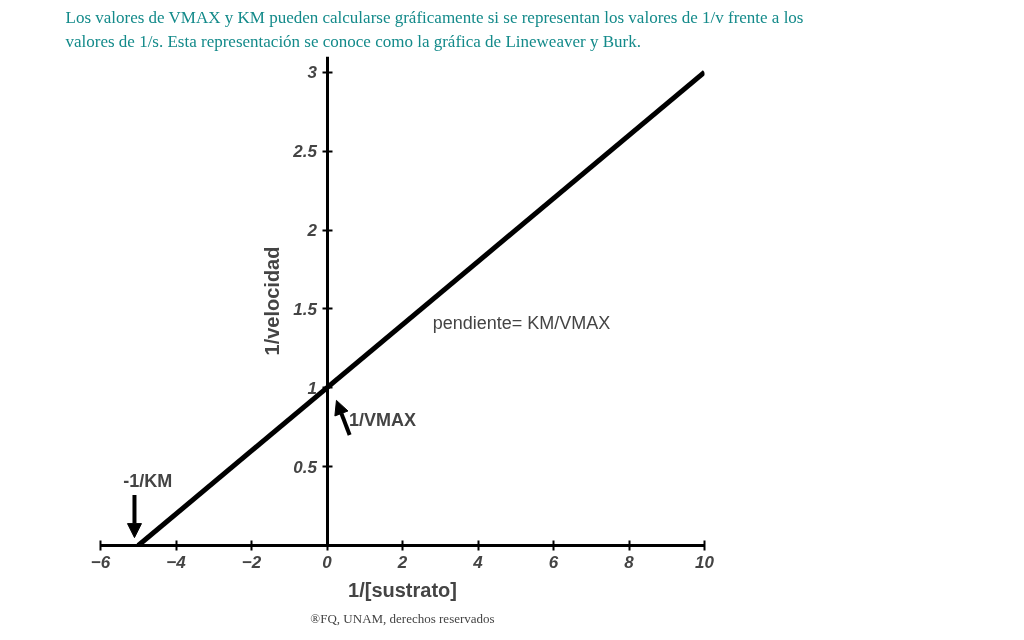 Image resolution: width=1024 pixels, height=640 pixels. Describe the element at coordinates (305, 152) in the screenshot. I see `y-tick-label: 2.5` at that location.